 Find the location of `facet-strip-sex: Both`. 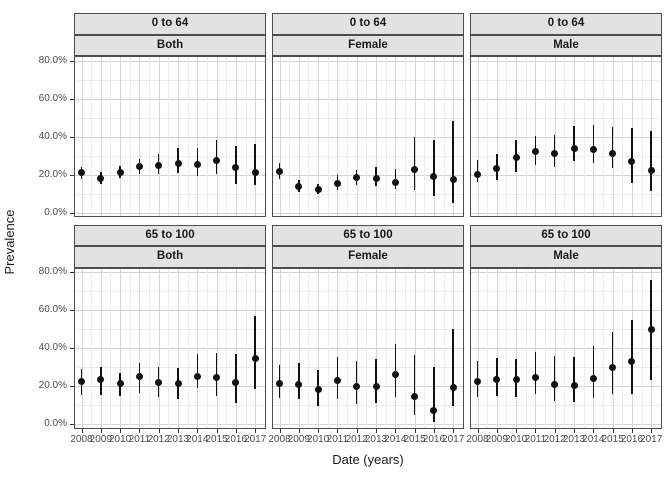

facet-strip-sex: Both is located at coordinates (170, 45).